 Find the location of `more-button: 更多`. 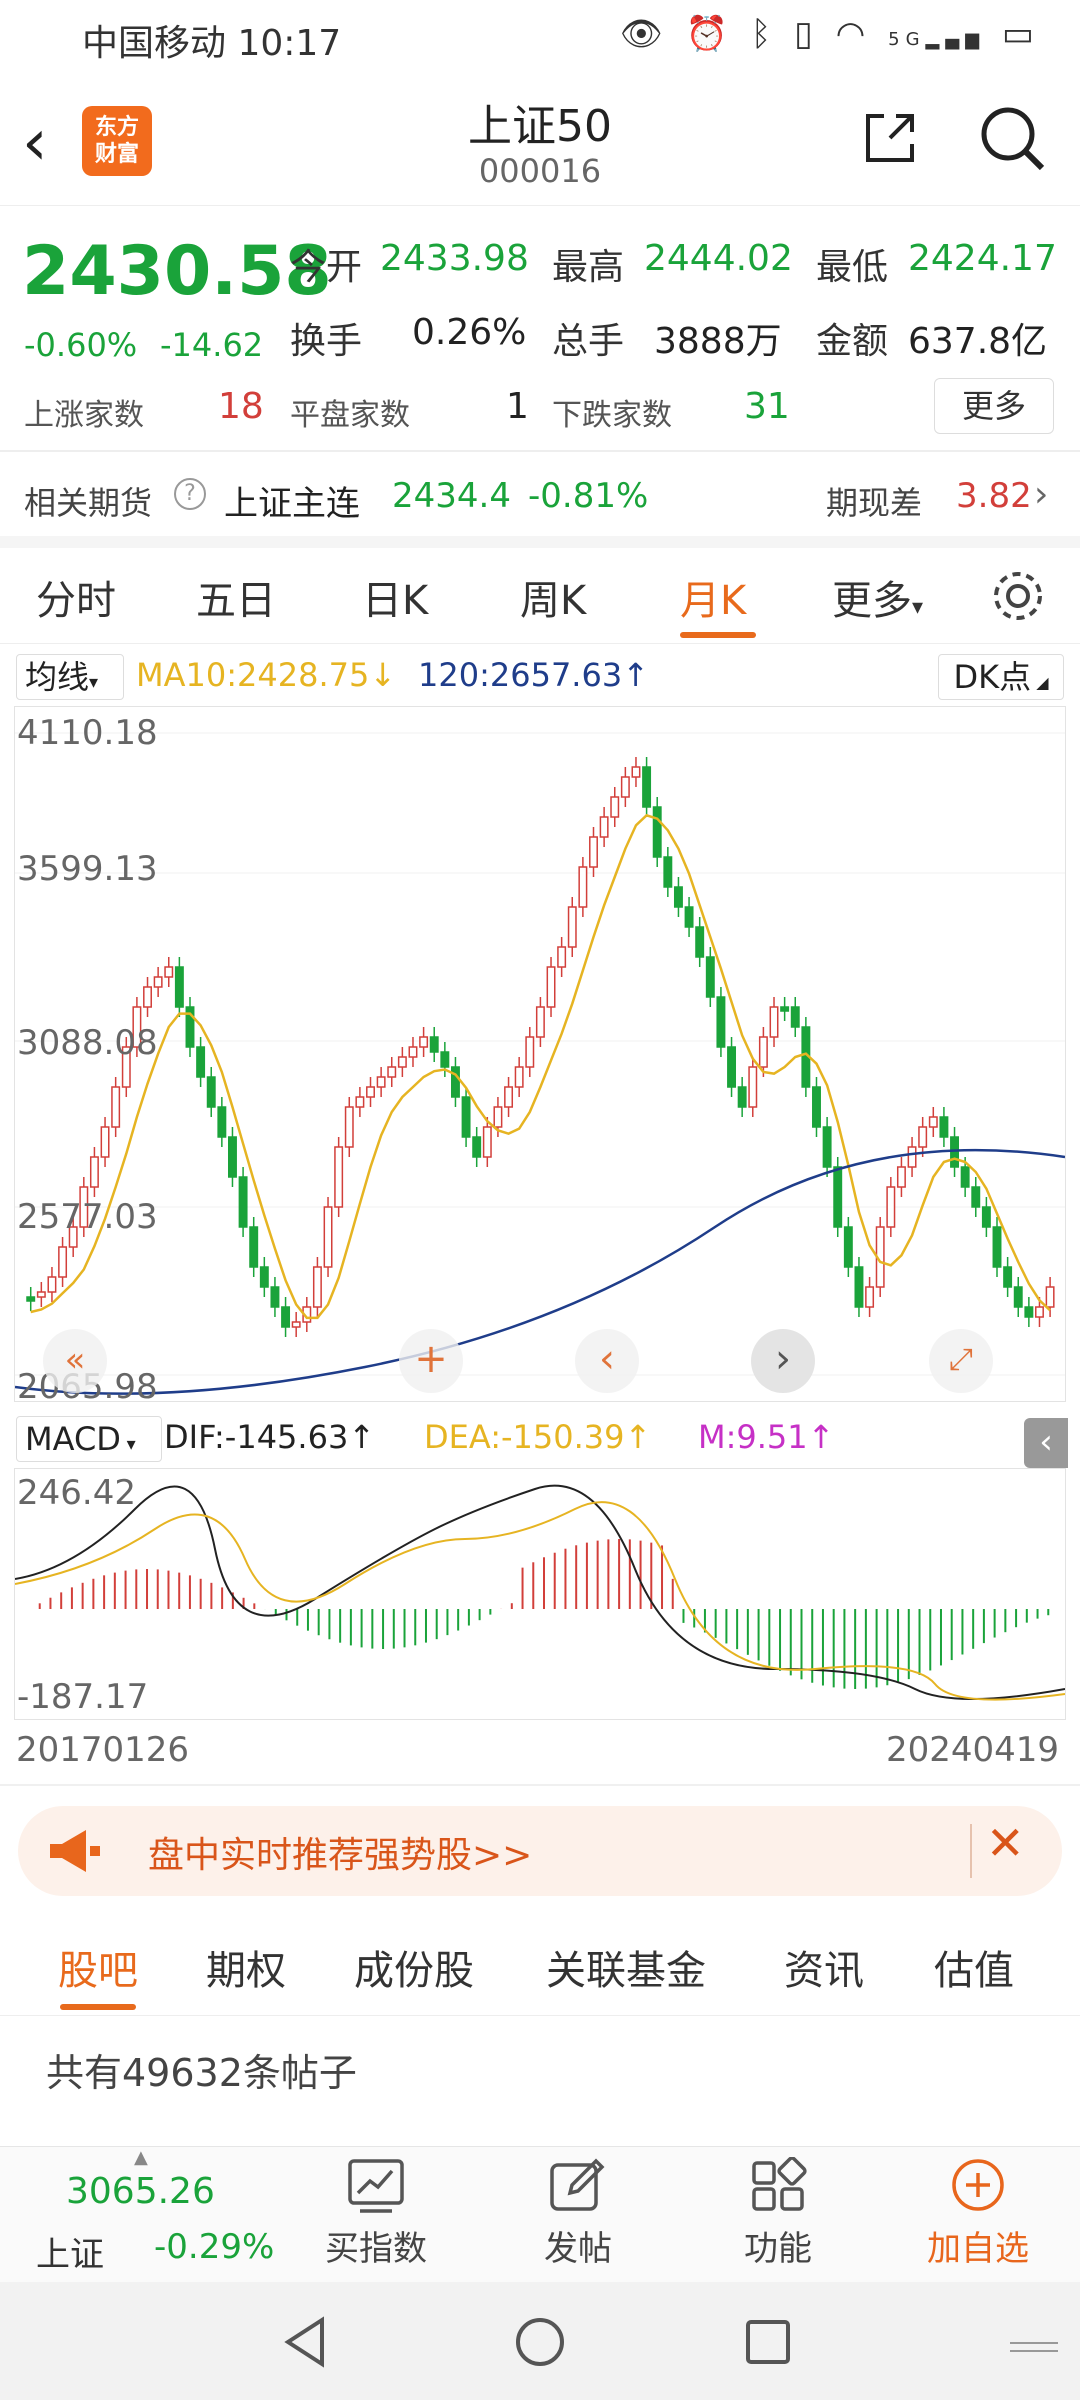

more-button: 更多 is located at coordinates (994, 406).